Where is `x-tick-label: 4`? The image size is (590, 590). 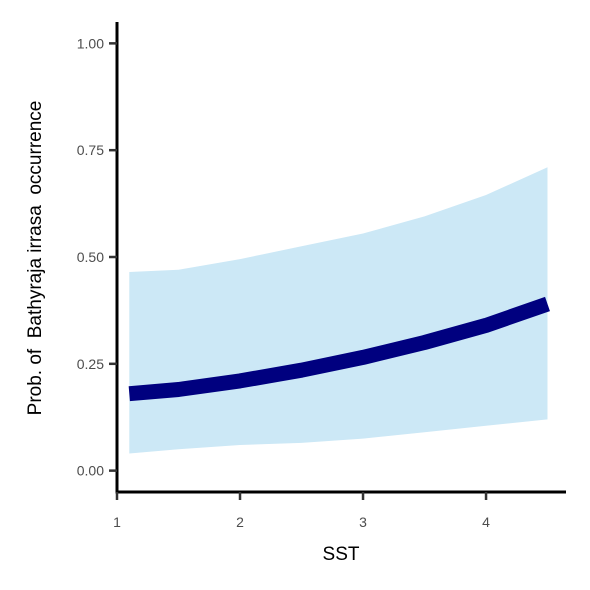
x-tick-label: 4 is located at coordinates (486, 522).